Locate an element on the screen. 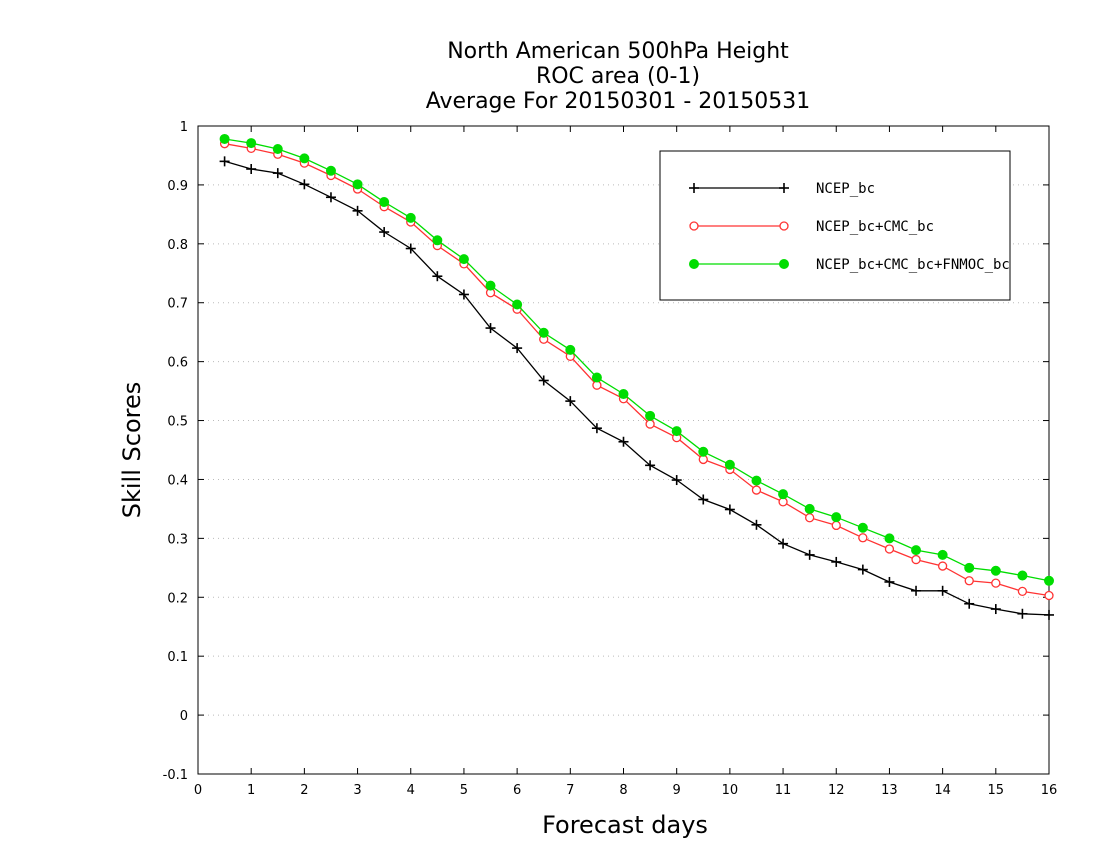 This screenshot has width=1100, height=850. legend-entry-3: NCEP_bc+CMC_bc+FNMOC_bc is located at coordinates (849, 265).